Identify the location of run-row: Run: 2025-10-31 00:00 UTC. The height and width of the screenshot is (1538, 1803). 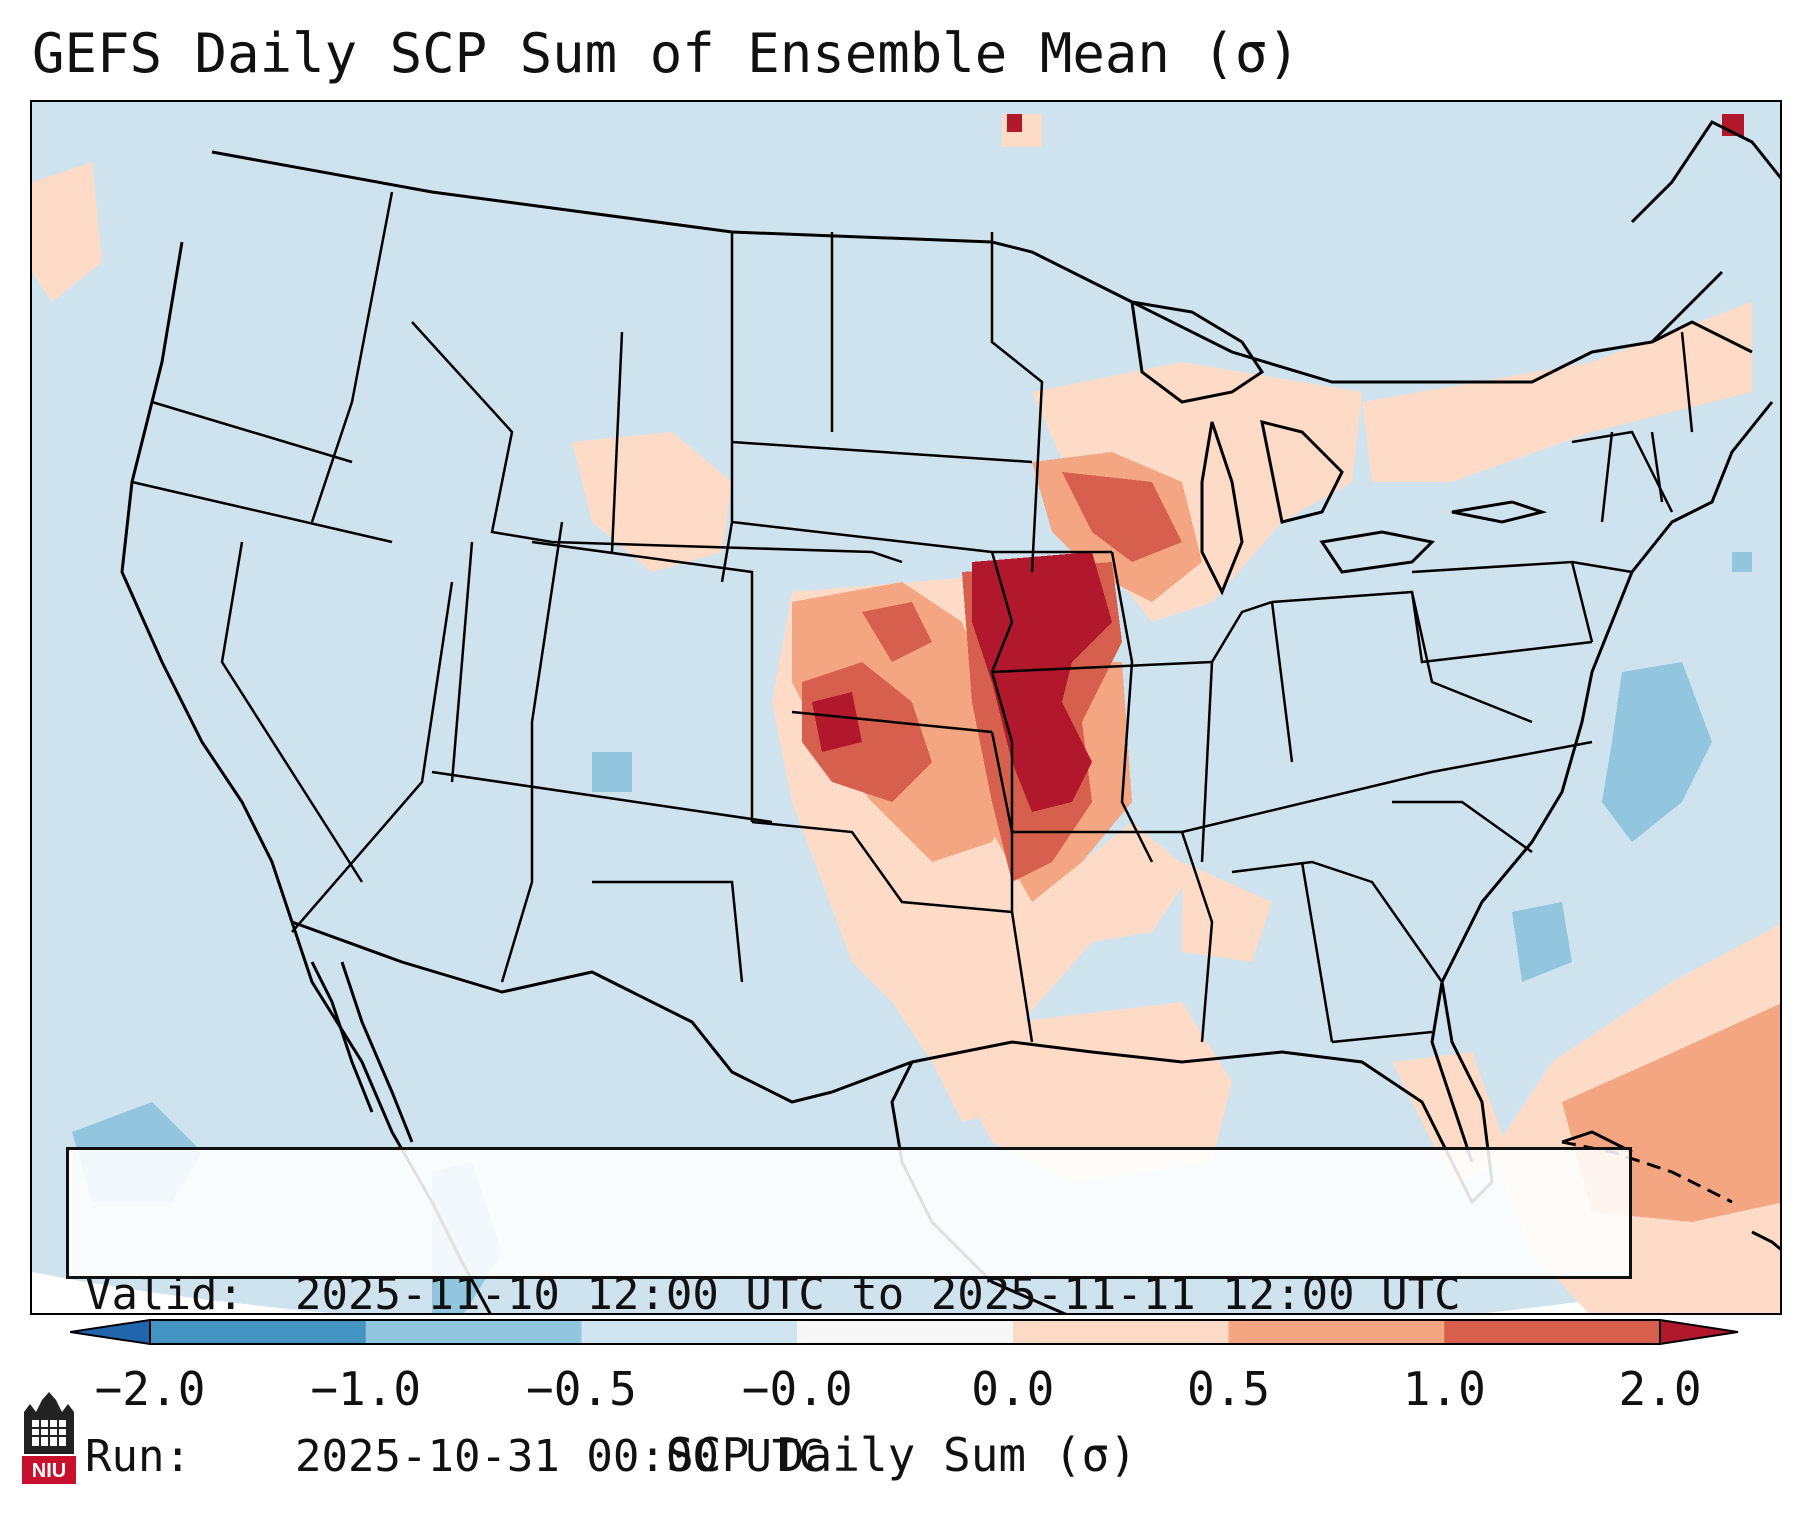
(849, 1457).